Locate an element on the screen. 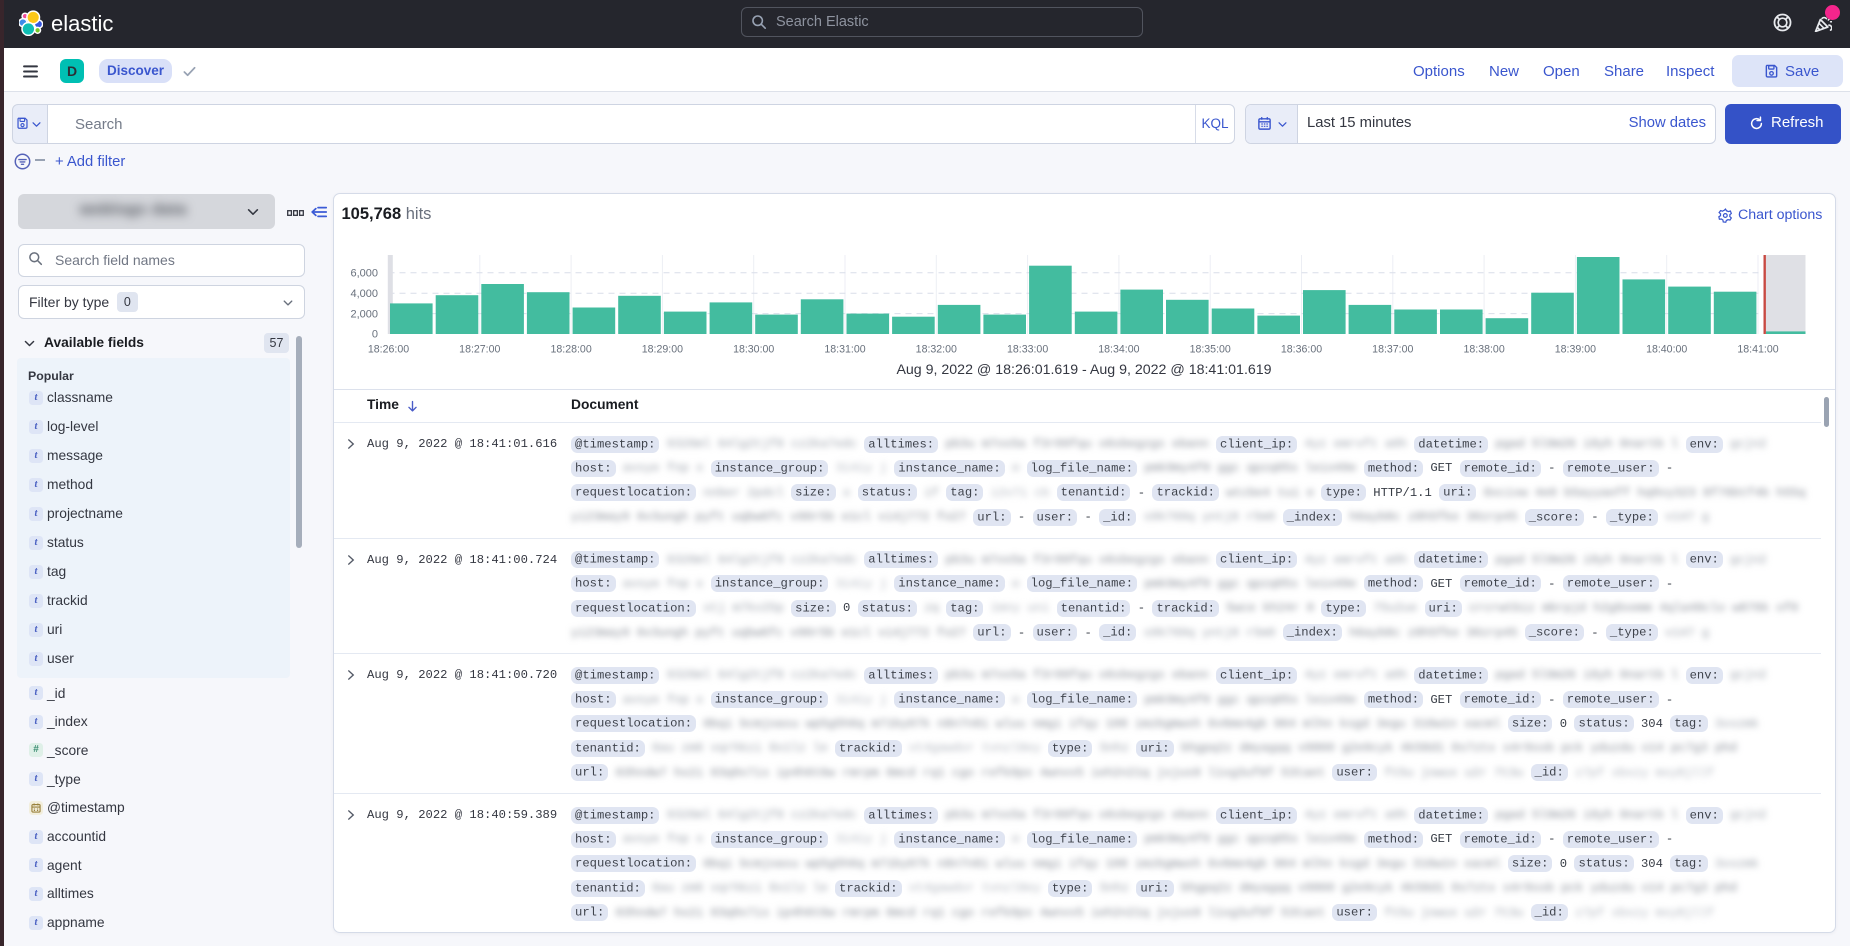 Image resolution: width=1850 pixels, height=946 pixels. svg-text: 18:27:00 is located at coordinates (479, 350).